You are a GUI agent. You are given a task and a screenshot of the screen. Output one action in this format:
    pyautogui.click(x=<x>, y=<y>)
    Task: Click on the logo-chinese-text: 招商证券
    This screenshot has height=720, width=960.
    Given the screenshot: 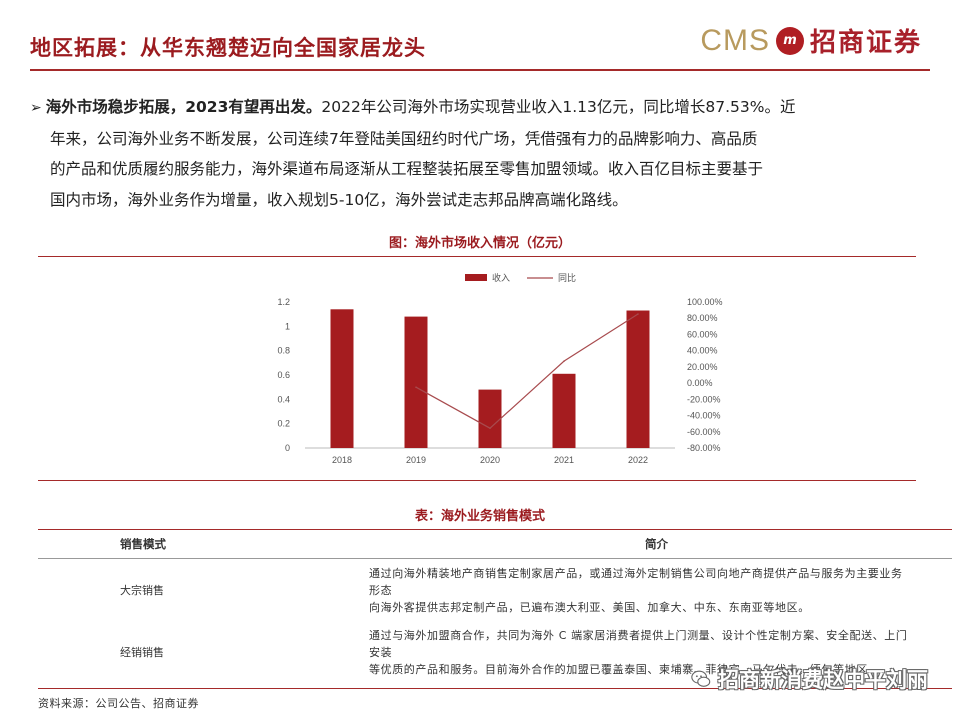 What is the action you would take?
    pyautogui.click(x=865, y=43)
    